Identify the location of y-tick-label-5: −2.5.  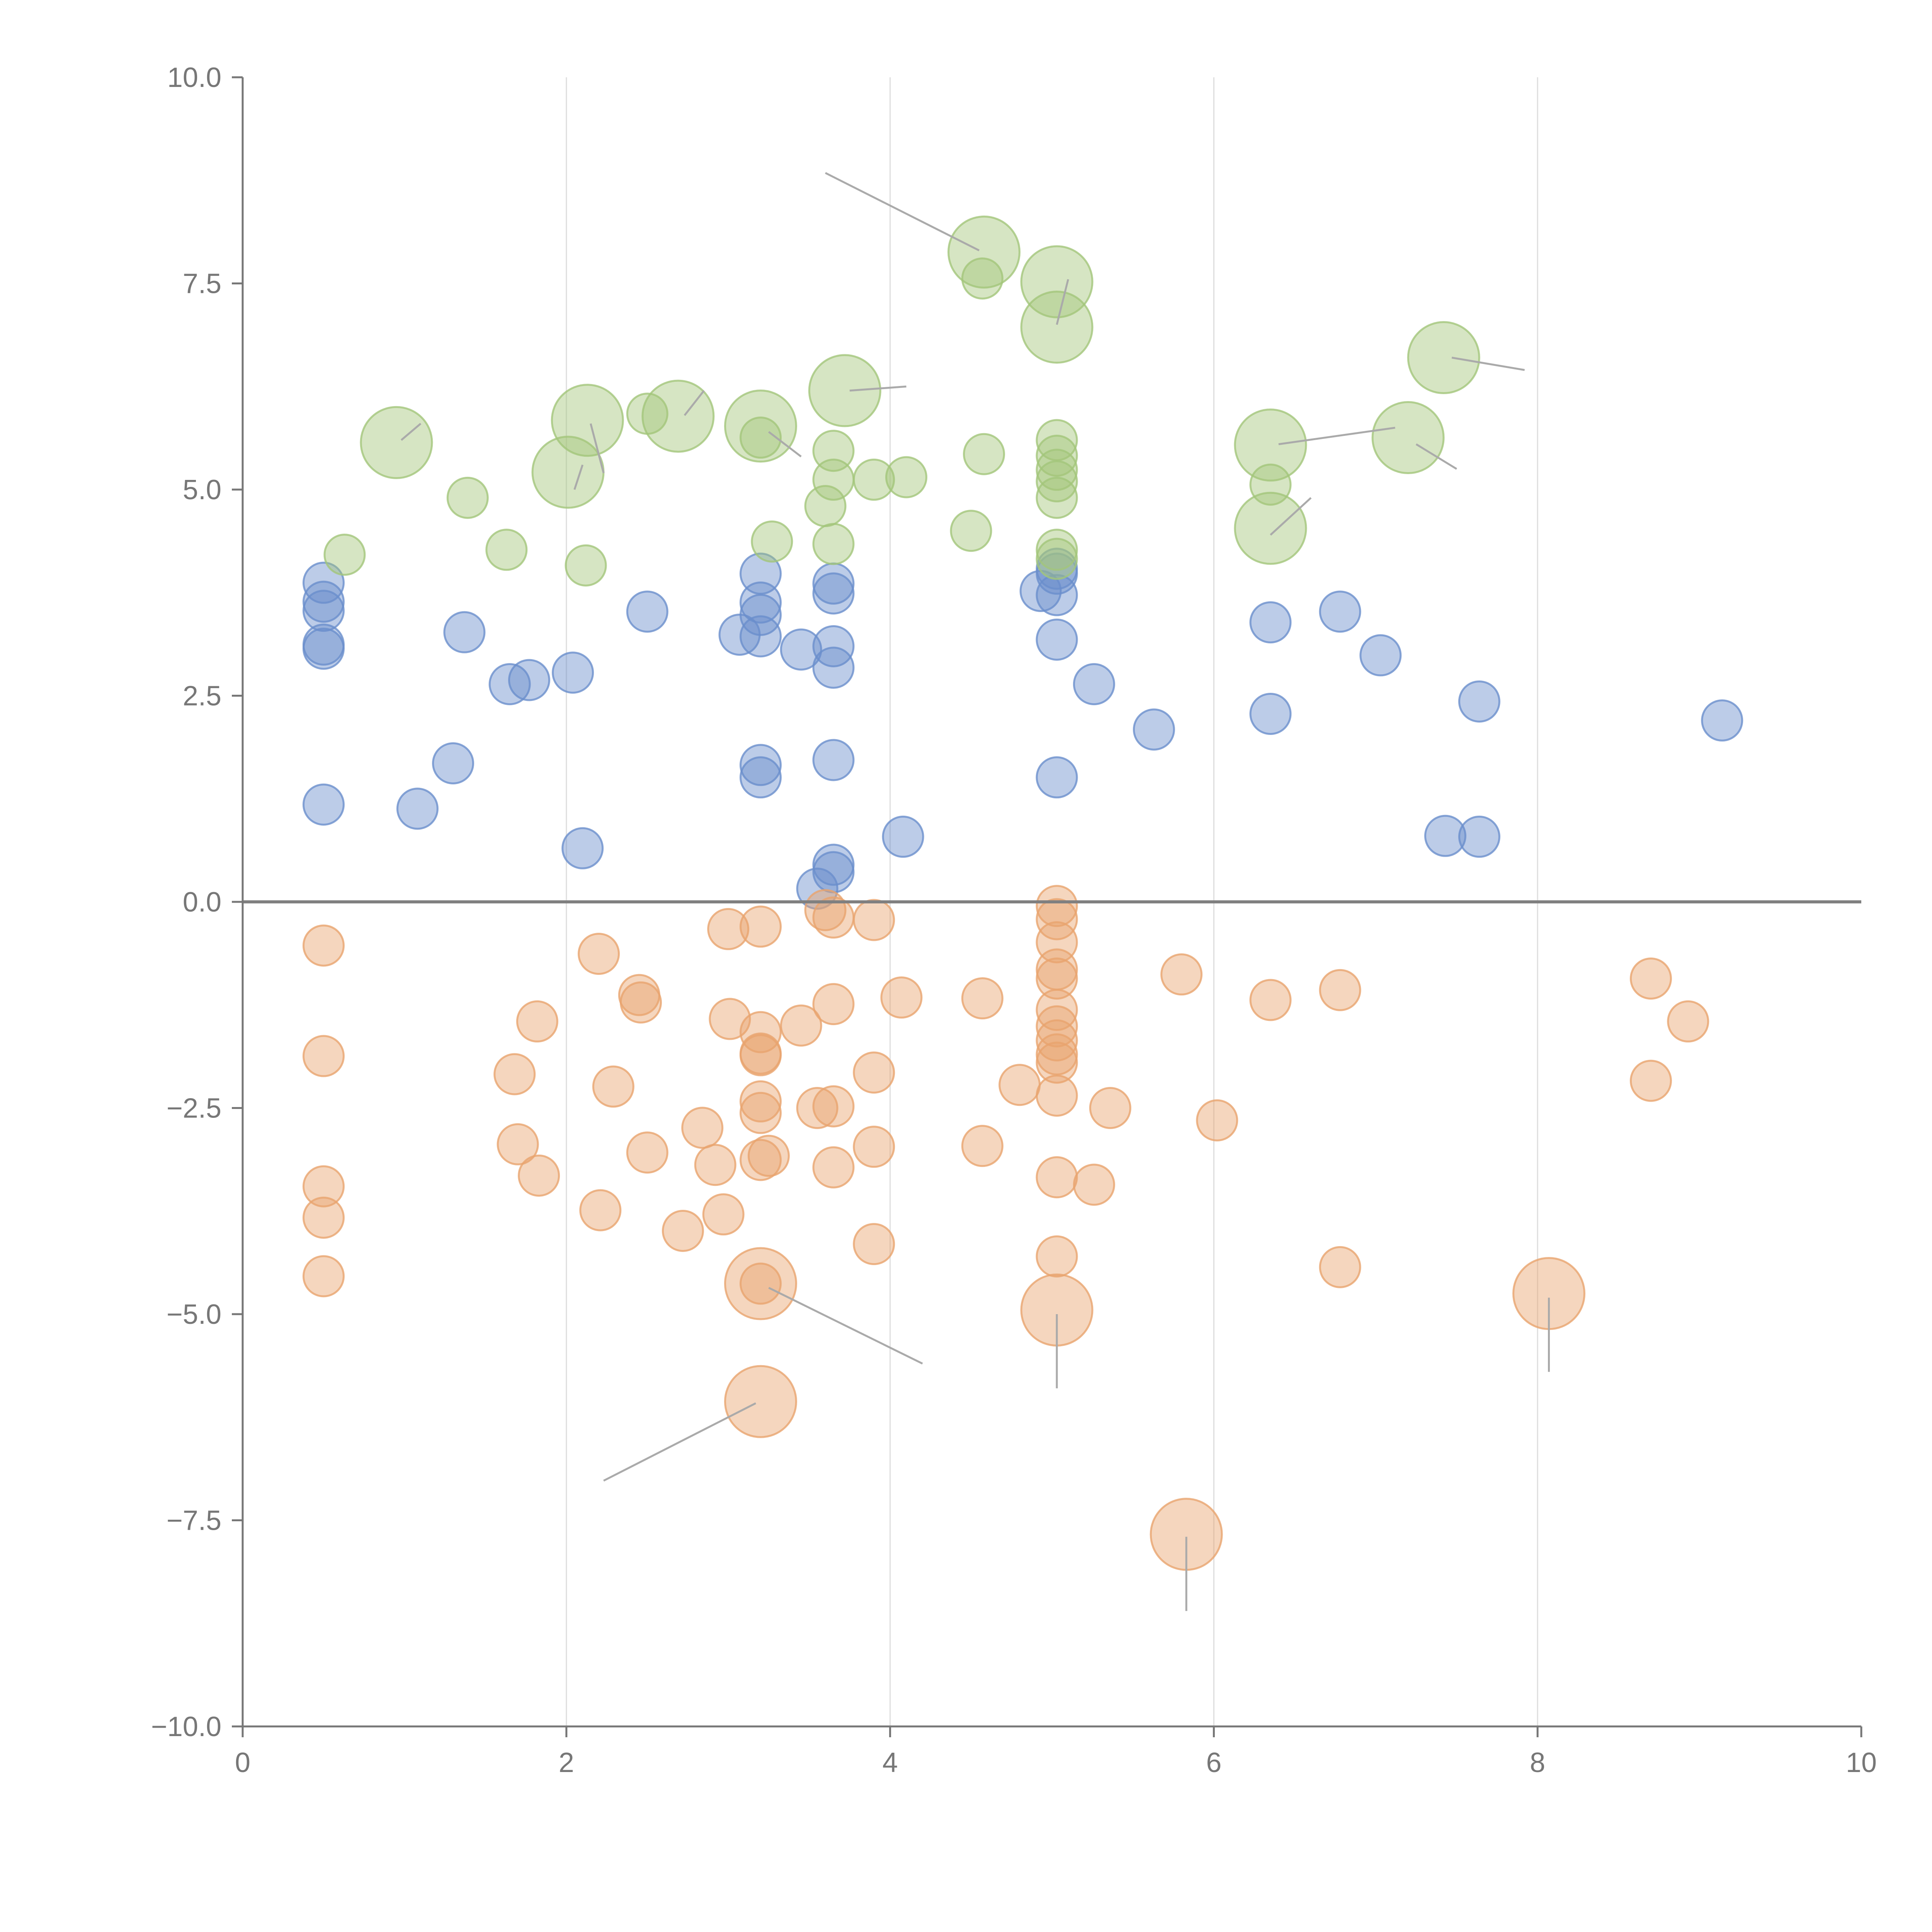
(194, 1108).